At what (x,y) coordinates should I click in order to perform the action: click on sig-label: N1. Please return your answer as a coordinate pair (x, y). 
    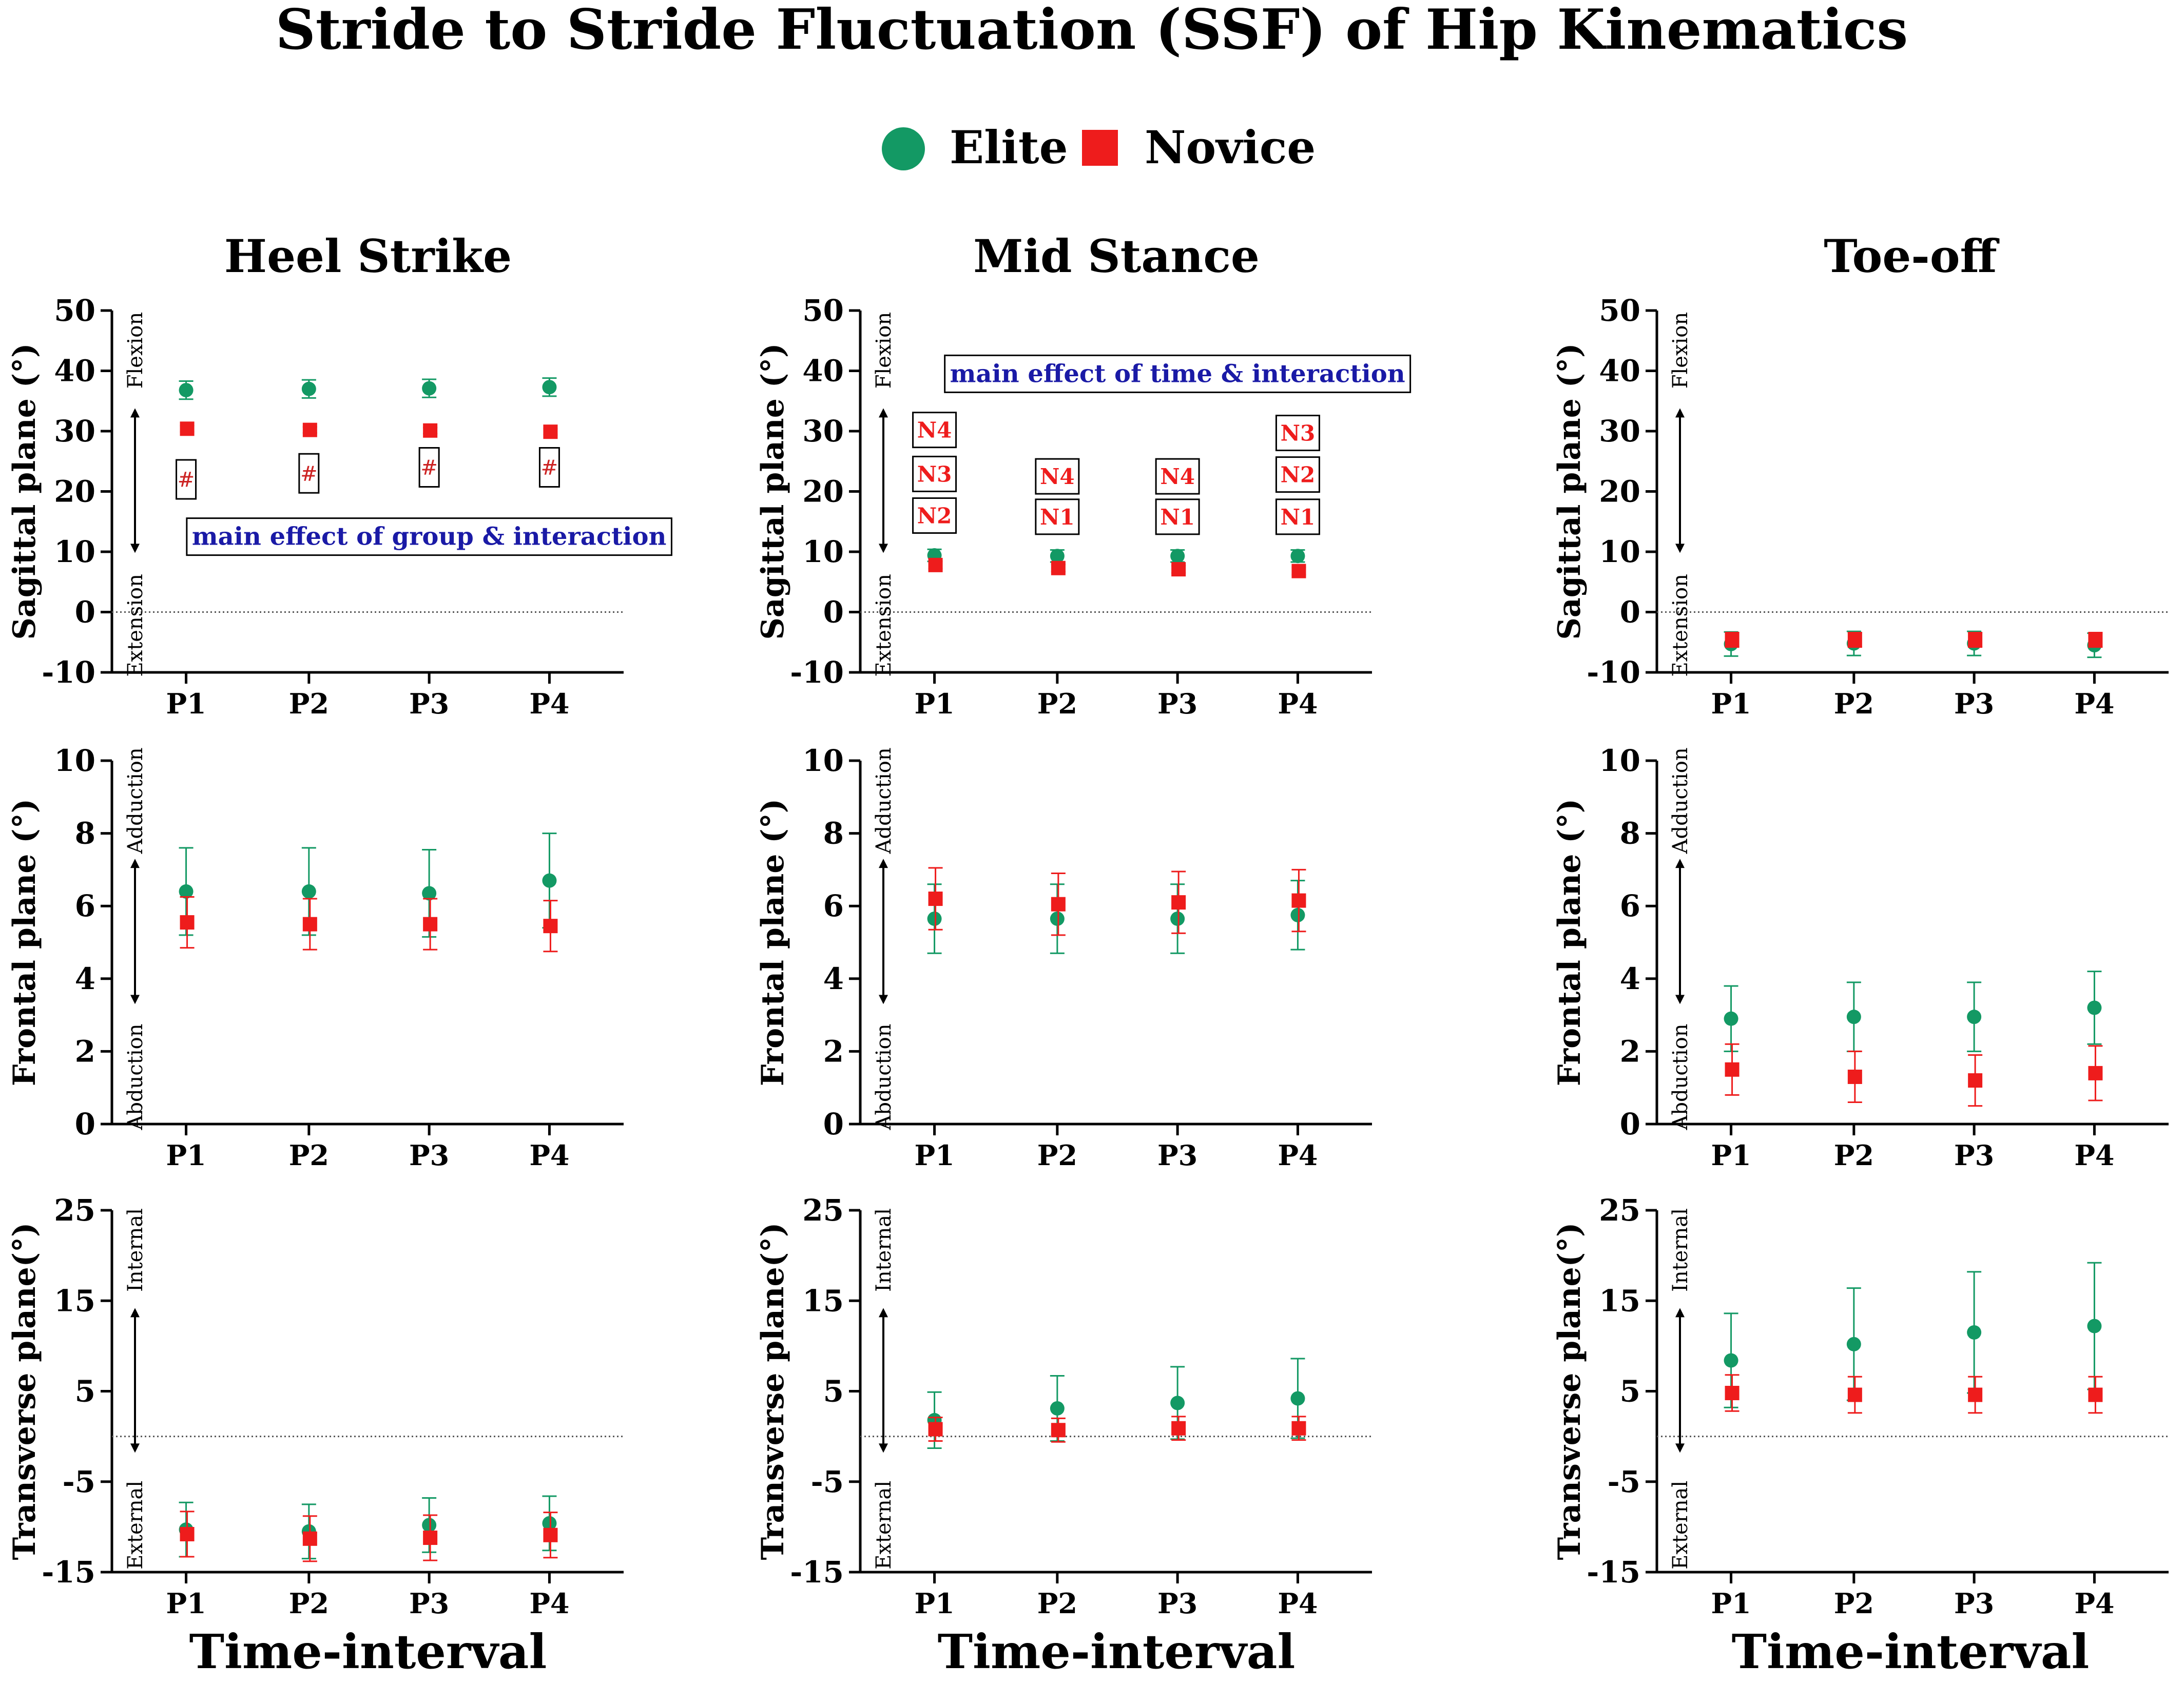
    Looking at the image, I should click on (1177, 517).